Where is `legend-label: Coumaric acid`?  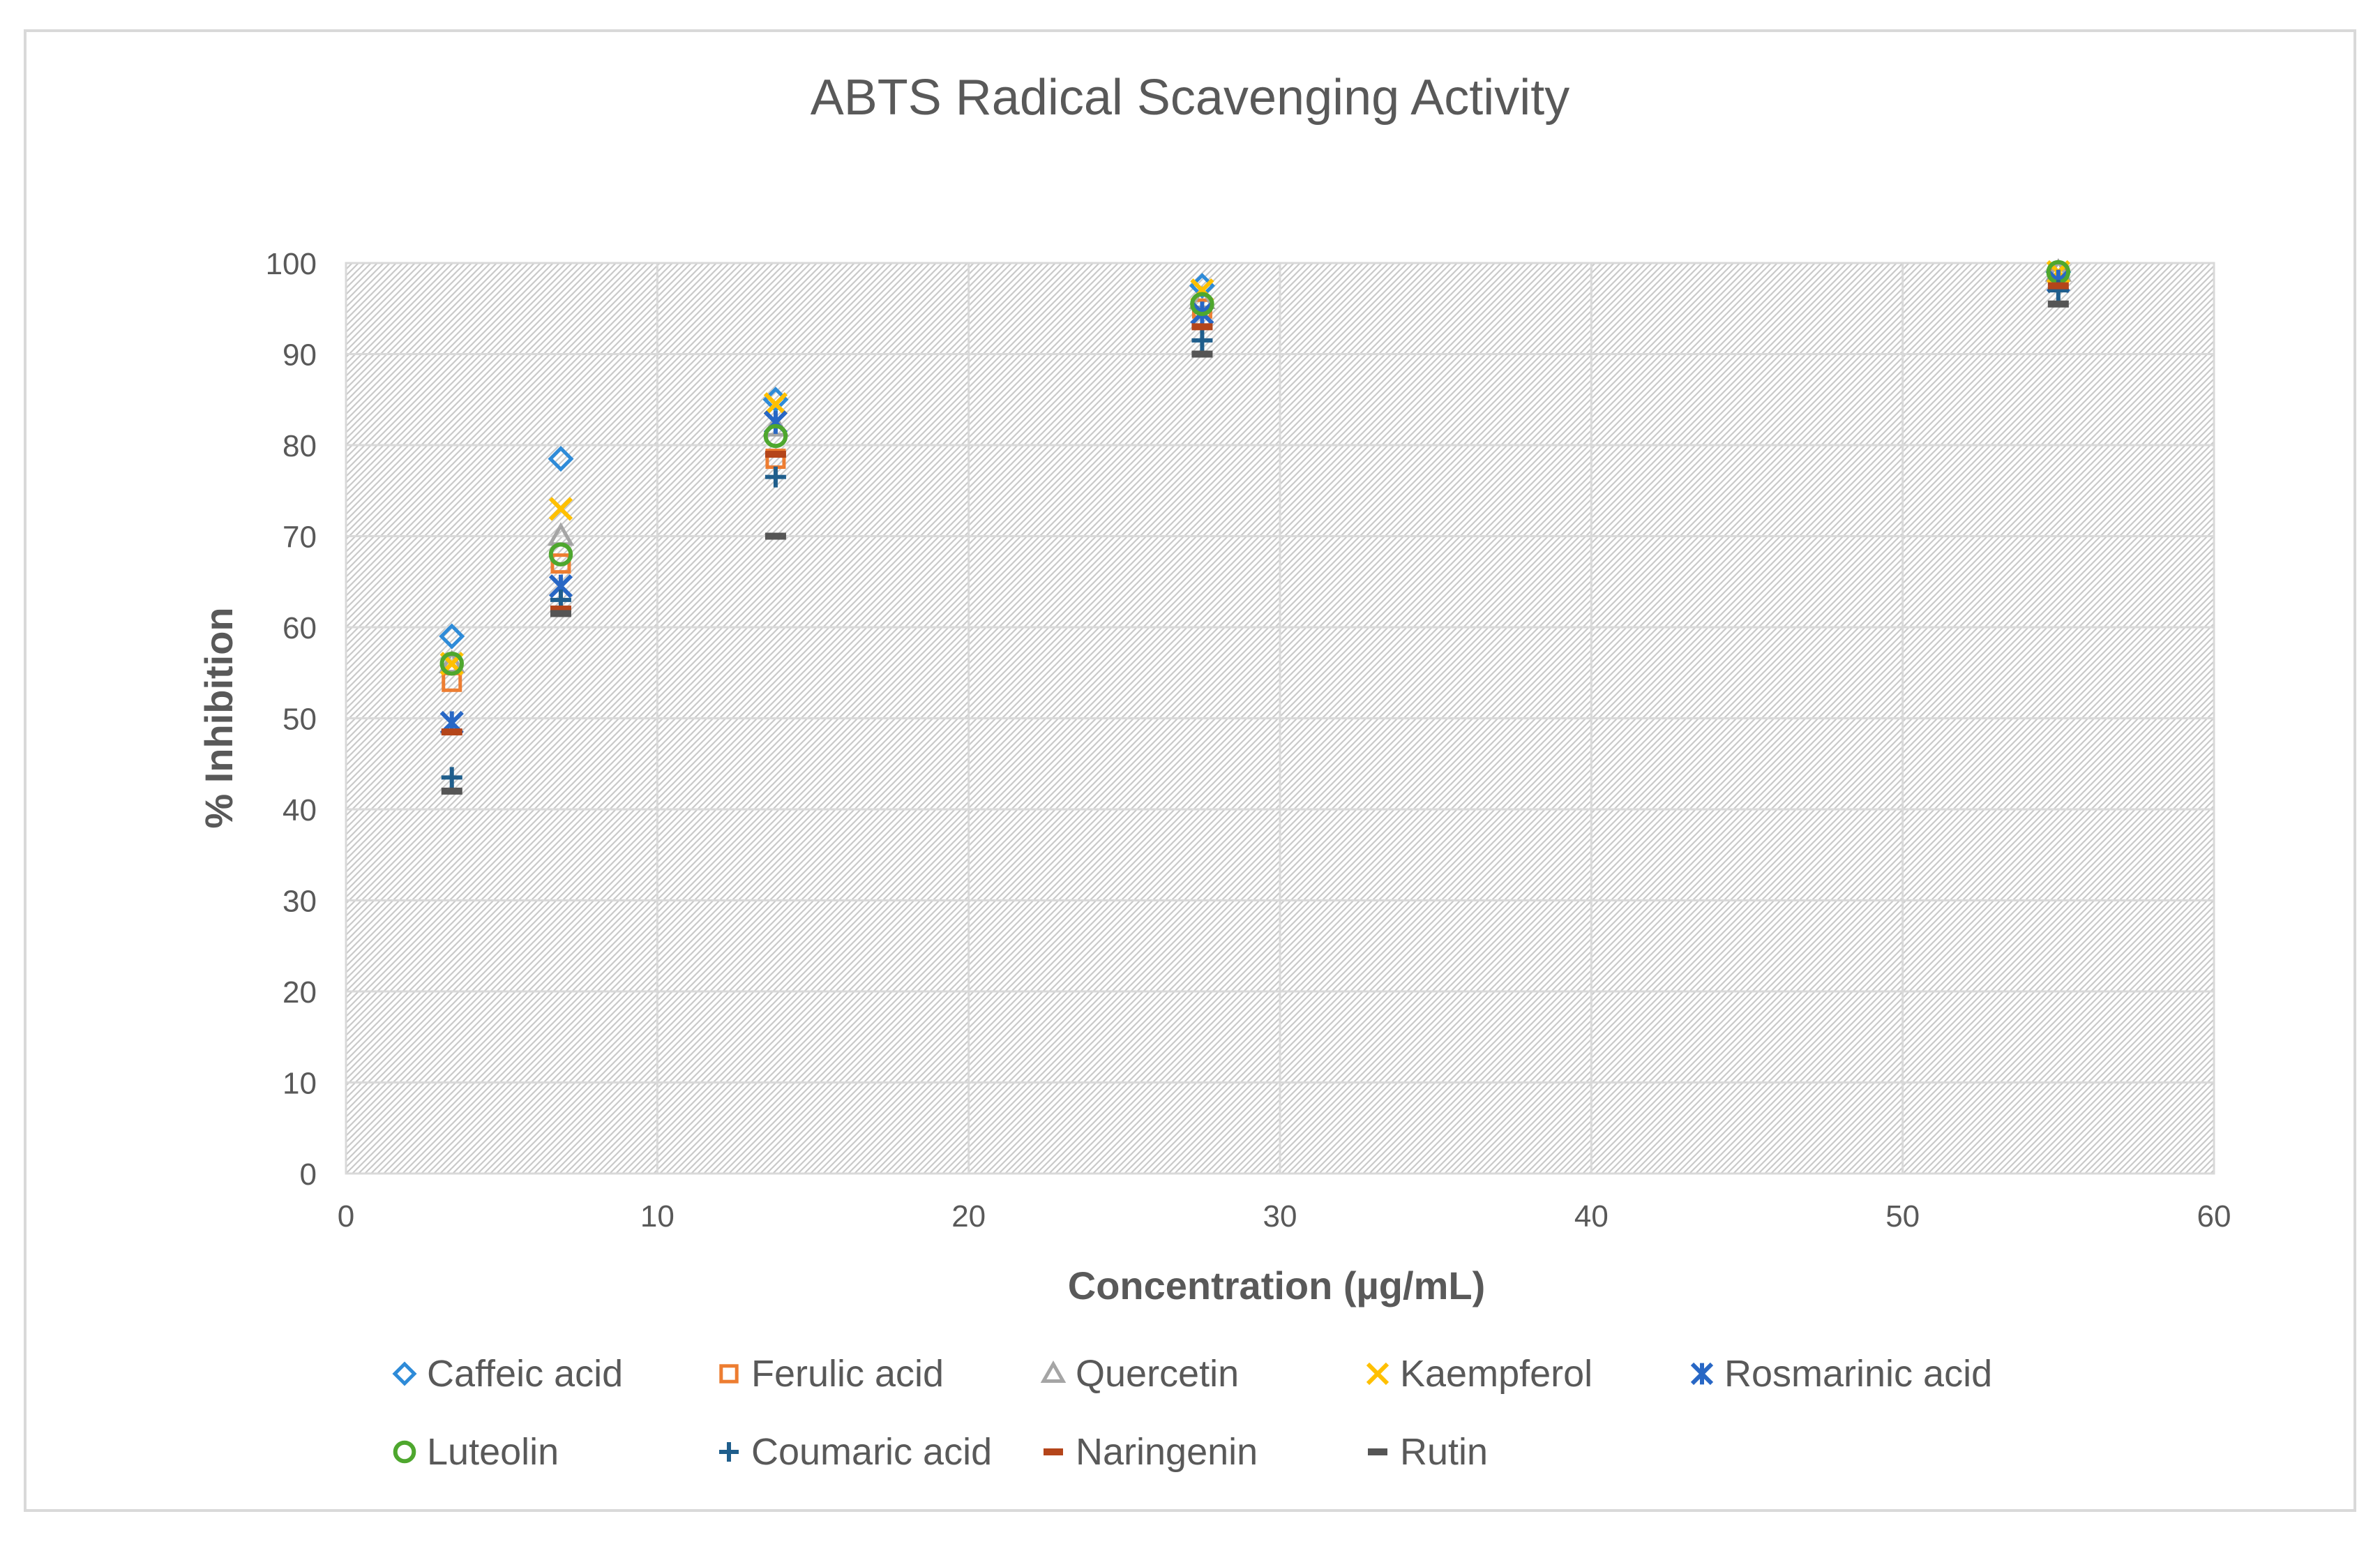 legend-label: Coumaric acid is located at coordinates (872, 1452).